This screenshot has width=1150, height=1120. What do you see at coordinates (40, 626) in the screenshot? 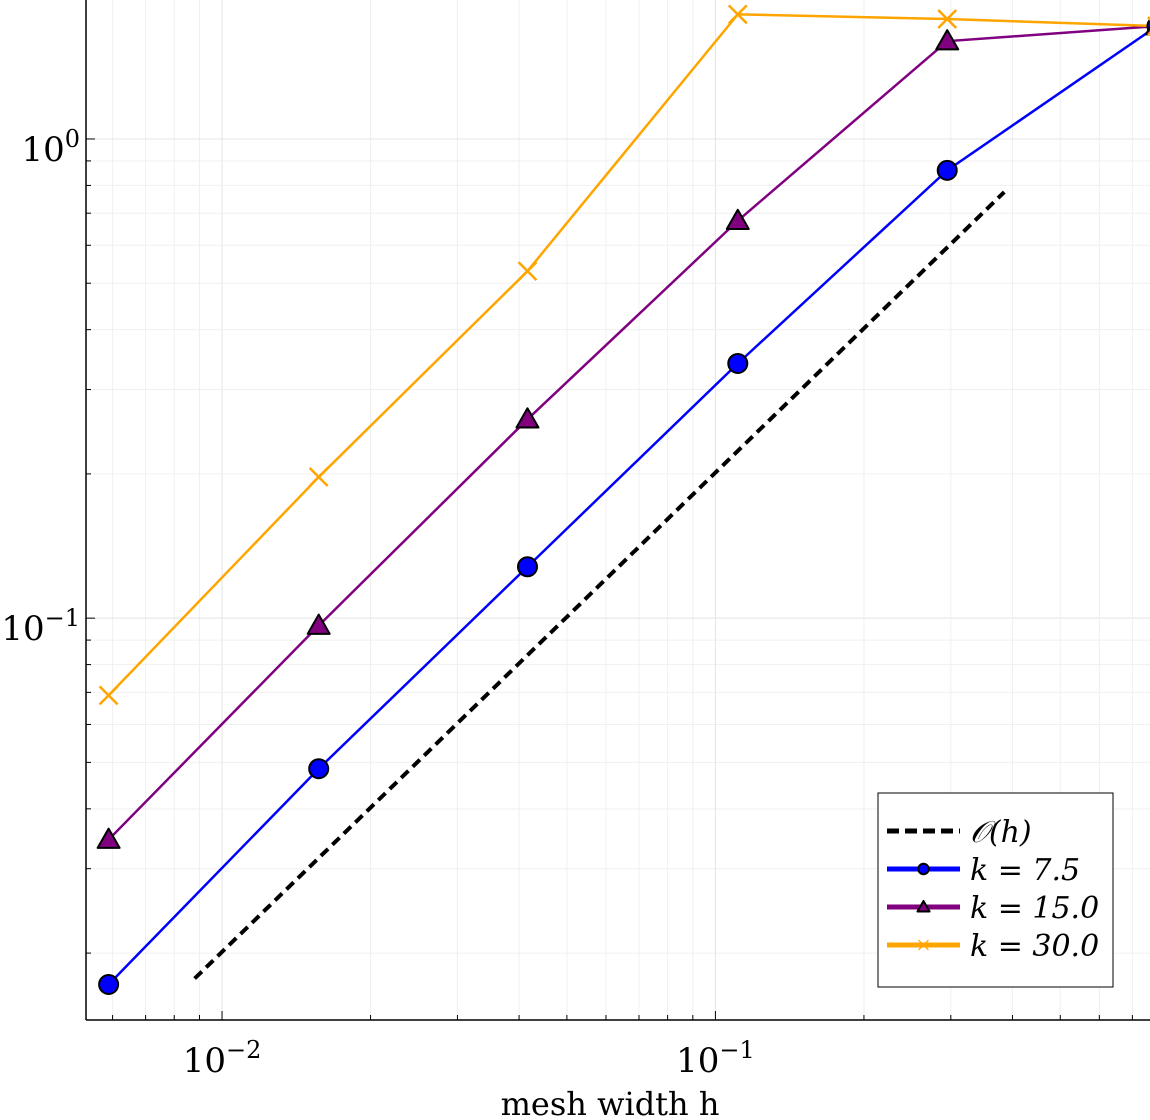
I see `y-tick-label: 10⁻¹` at bounding box center [40, 626].